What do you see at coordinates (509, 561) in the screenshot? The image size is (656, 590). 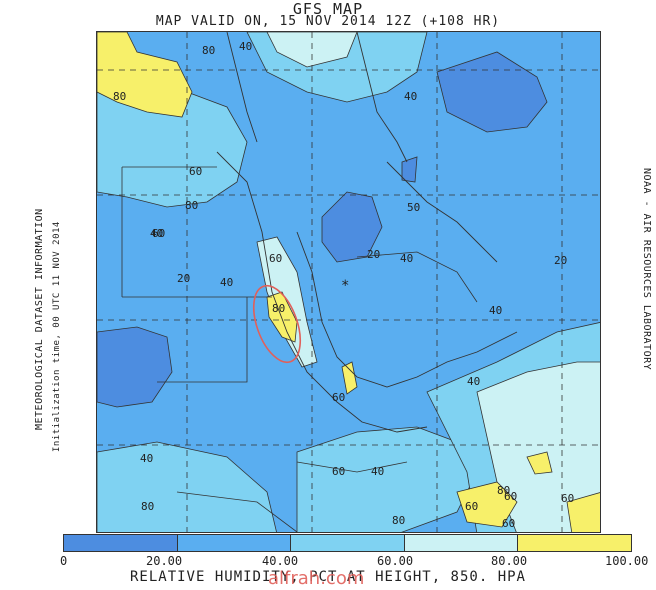 I see `colorbar-tick-label: 80.00` at bounding box center [509, 561].